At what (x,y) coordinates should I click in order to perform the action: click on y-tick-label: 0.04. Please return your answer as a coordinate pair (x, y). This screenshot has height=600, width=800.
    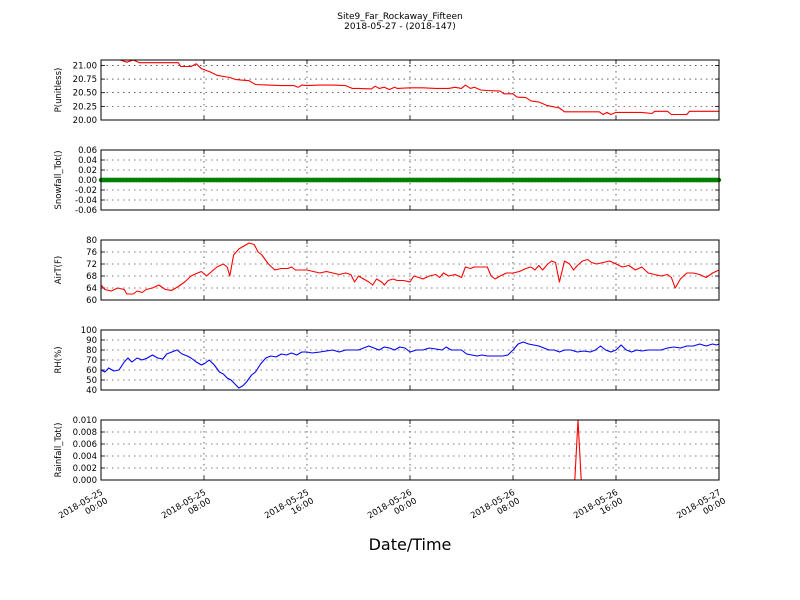
    Looking at the image, I should click on (87, 161).